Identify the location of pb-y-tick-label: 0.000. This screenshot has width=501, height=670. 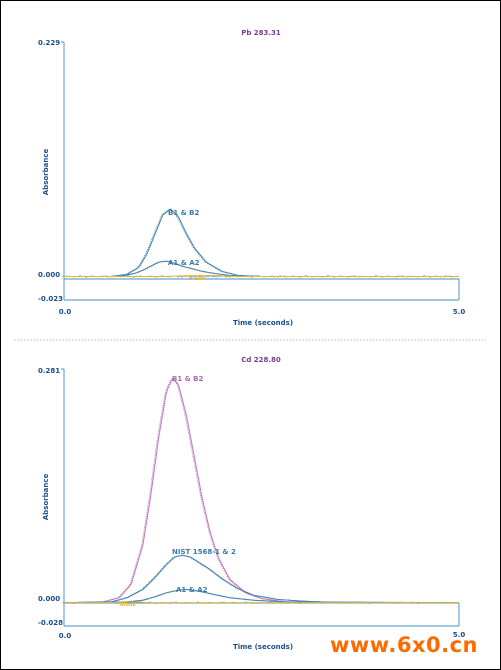
(49, 275).